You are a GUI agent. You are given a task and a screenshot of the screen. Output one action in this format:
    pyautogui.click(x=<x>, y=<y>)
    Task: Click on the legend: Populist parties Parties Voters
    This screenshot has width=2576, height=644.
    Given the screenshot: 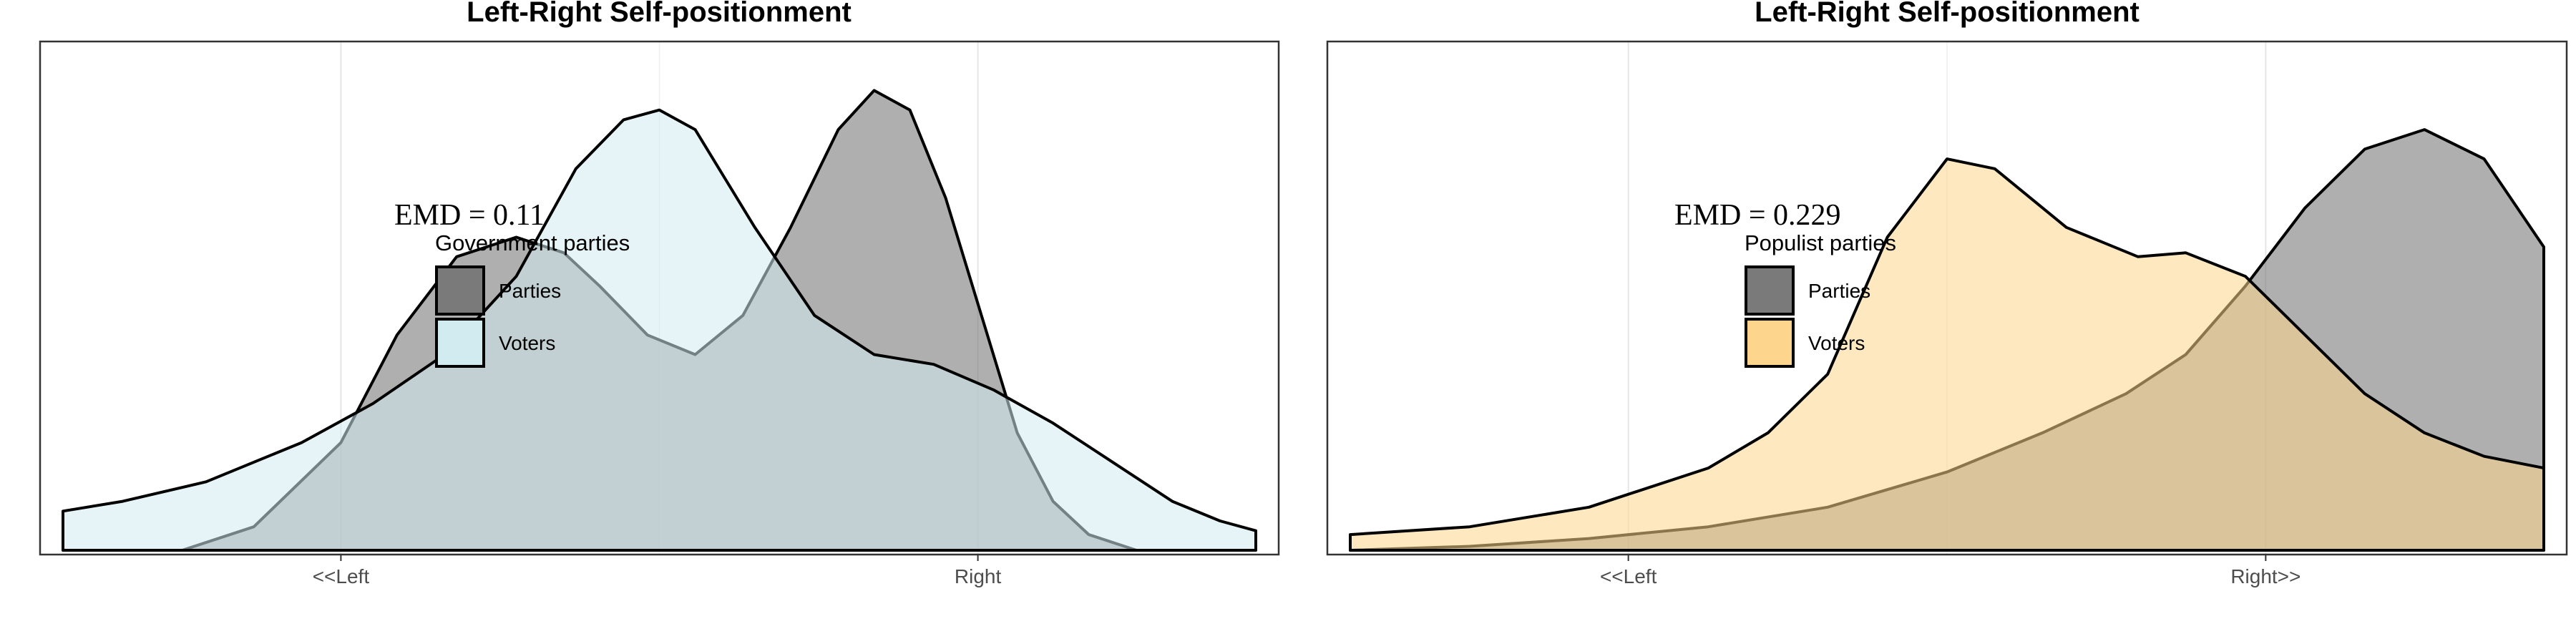 What is the action you would take?
    pyautogui.click(x=1820, y=299)
    